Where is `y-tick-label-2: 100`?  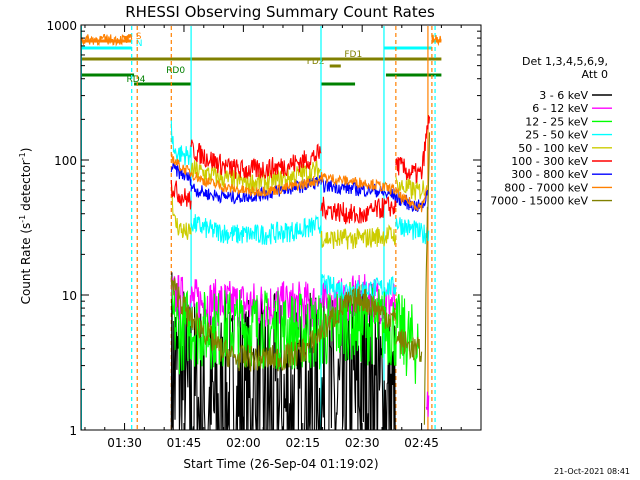 y-tick-label-2: 100 is located at coordinates (65, 161).